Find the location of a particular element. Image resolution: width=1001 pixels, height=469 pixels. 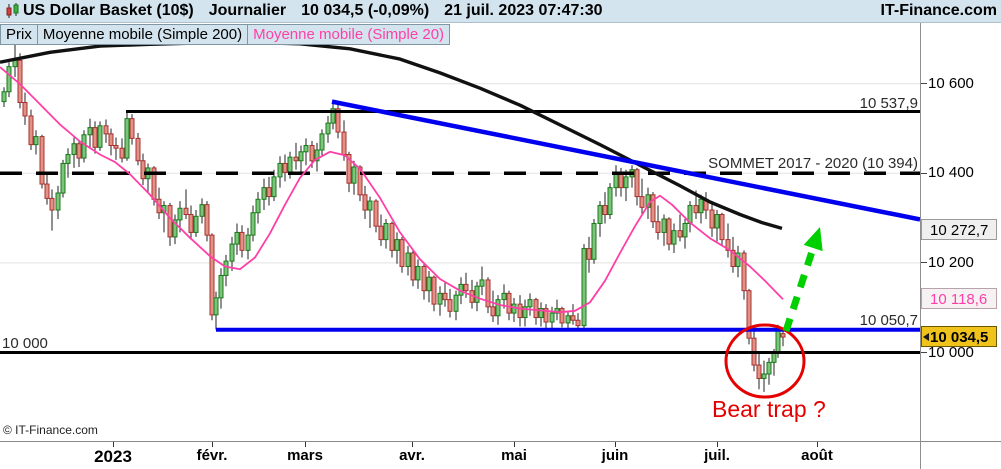

x-axis-label: juil. is located at coordinates (717, 455).